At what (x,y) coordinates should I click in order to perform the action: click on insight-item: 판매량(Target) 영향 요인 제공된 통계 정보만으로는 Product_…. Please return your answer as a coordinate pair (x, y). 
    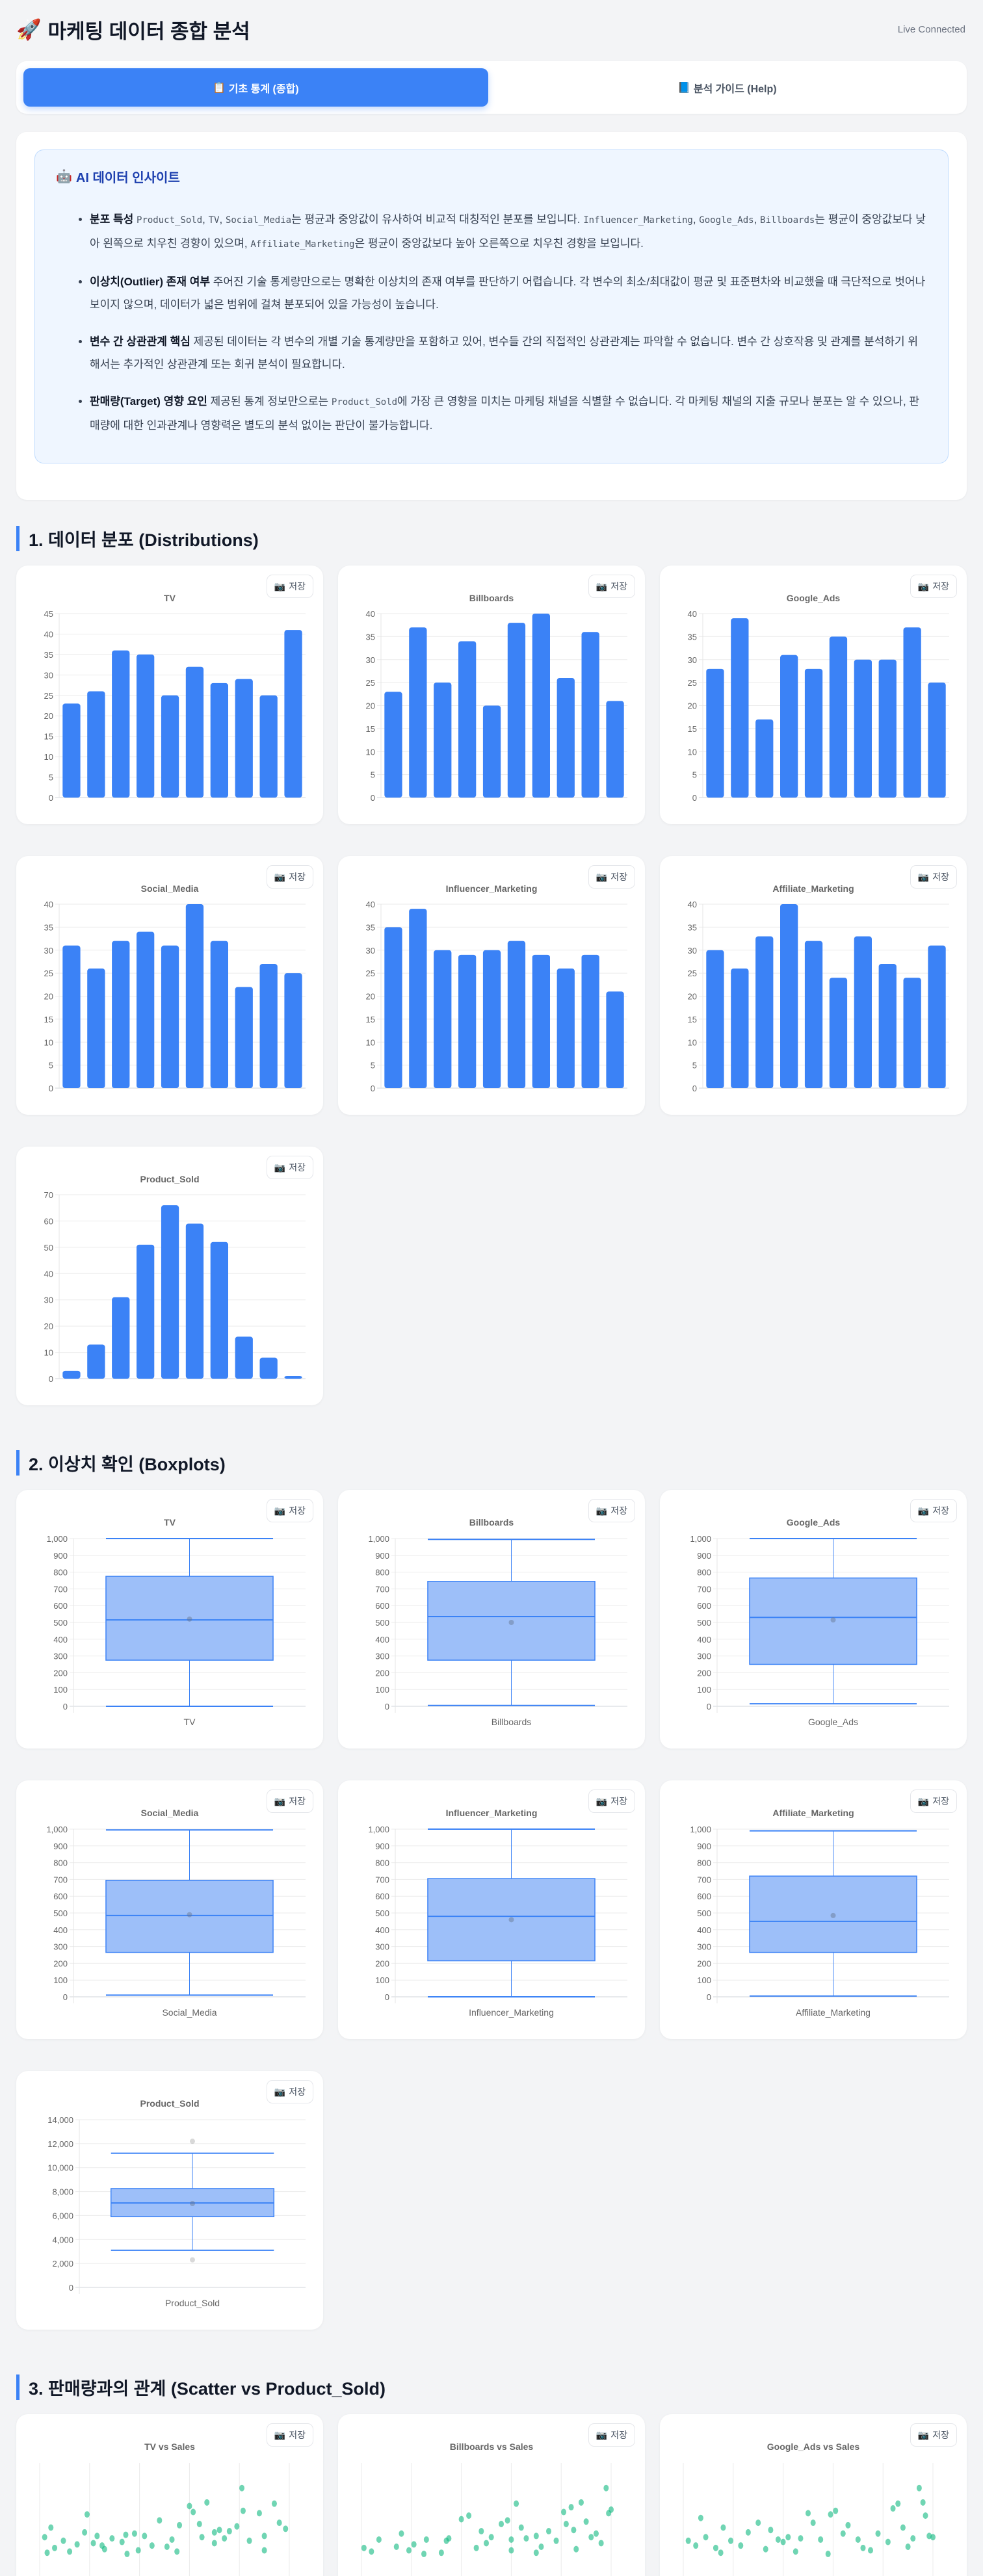
    Looking at the image, I should click on (508, 414).